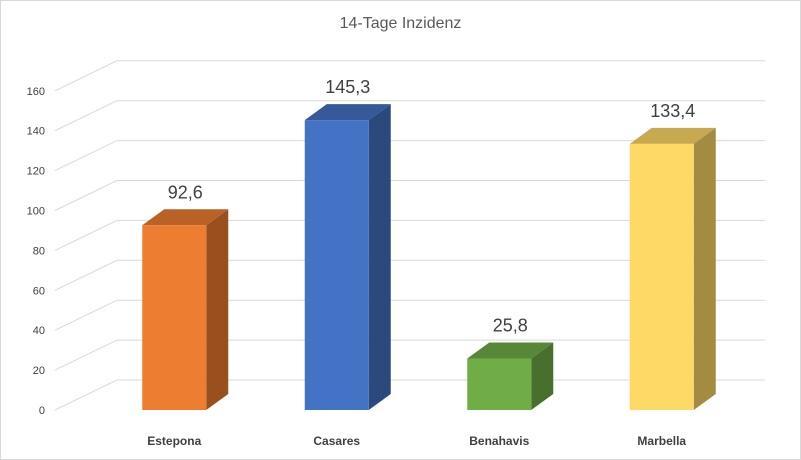 This screenshot has width=801, height=460. What do you see at coordinates (672, 111) in the screenshot?
I see `data-label: 133,4` at bounding box center [672, 111].